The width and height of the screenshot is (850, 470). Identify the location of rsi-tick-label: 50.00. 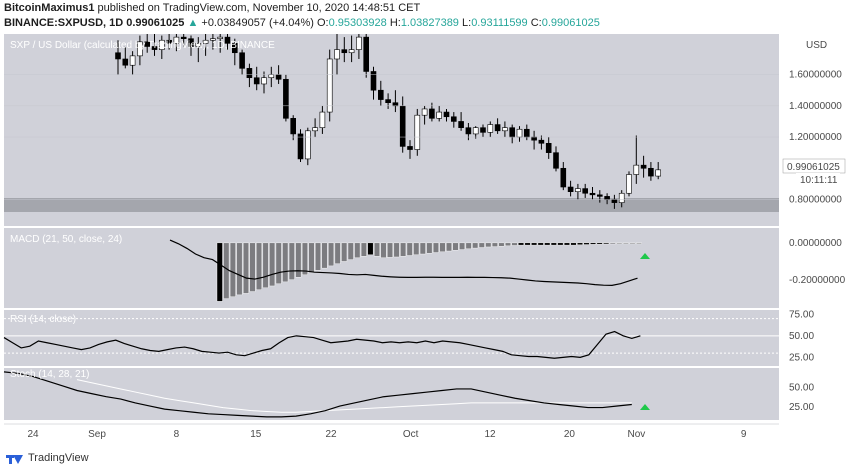
(801, 336).